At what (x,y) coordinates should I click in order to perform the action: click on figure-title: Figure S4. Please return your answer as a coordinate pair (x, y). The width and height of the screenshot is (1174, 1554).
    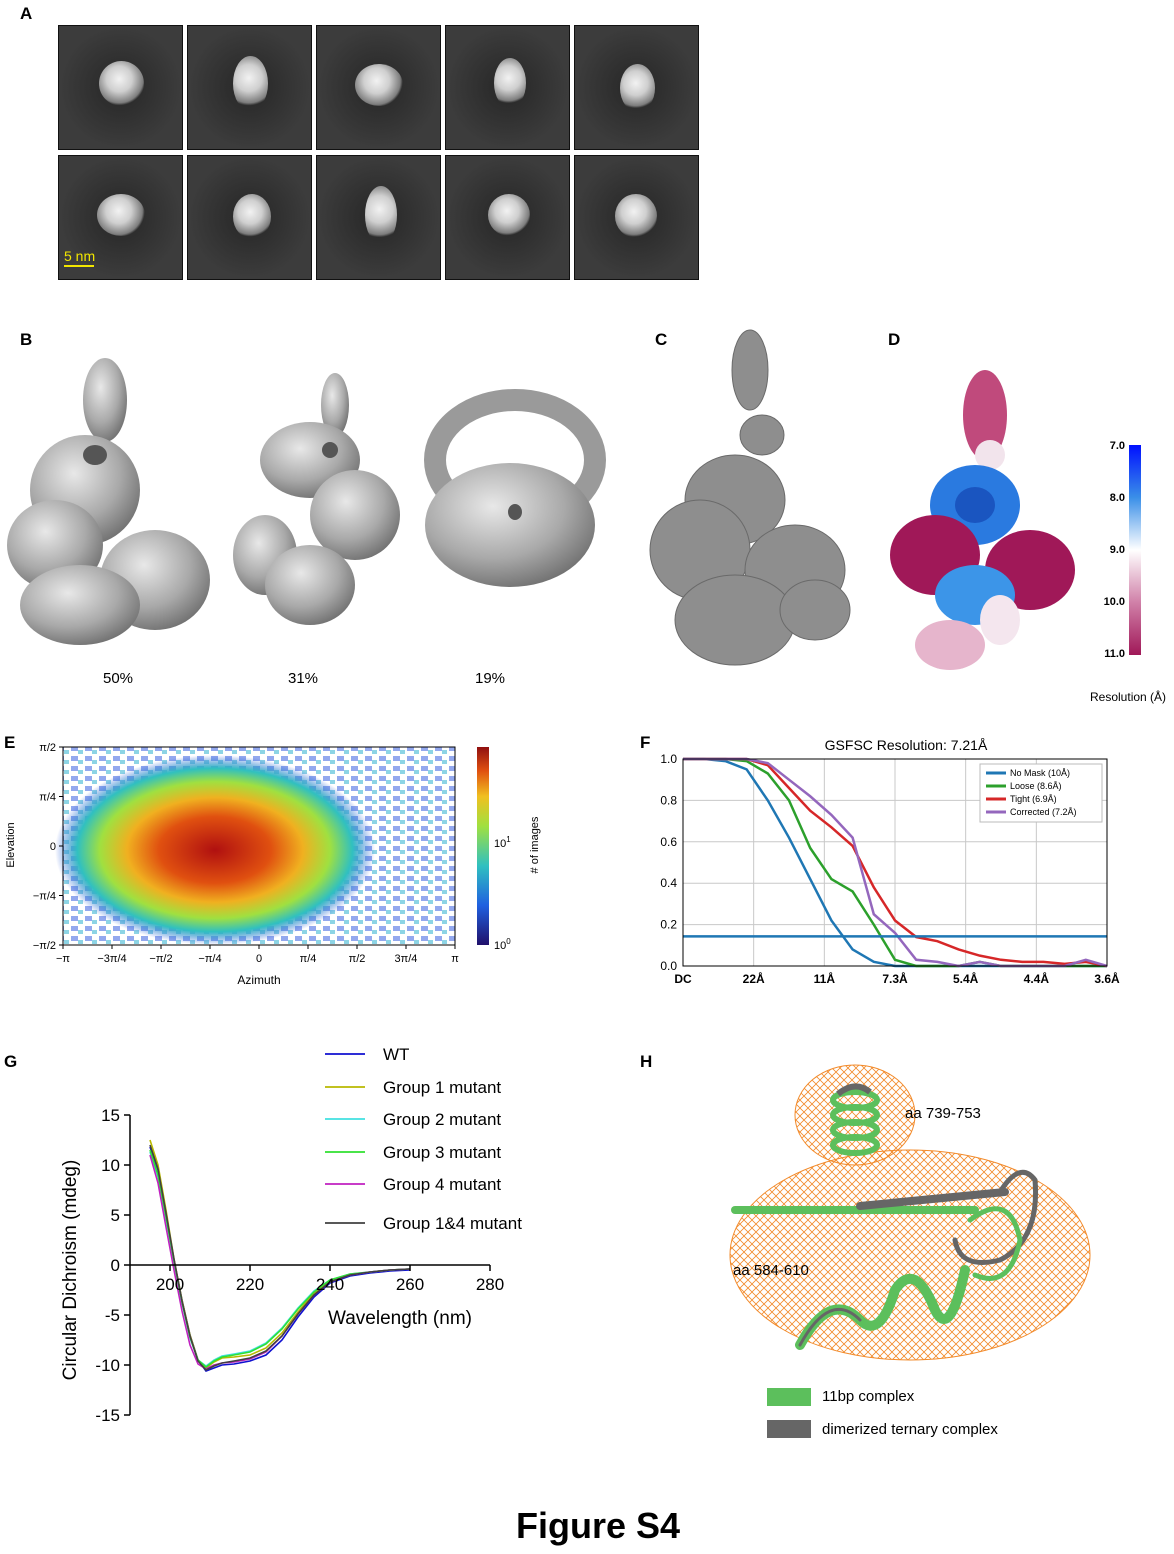
    Looking at the image, I should click on (598, 1526).